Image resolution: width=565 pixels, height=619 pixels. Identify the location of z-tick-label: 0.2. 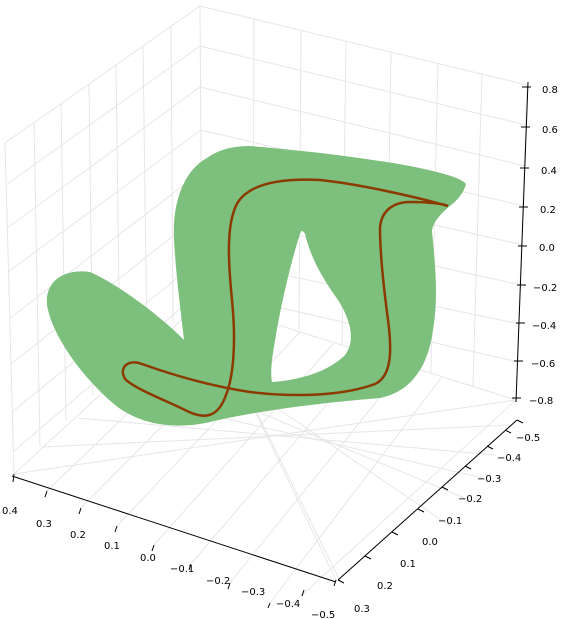
(548, 210).